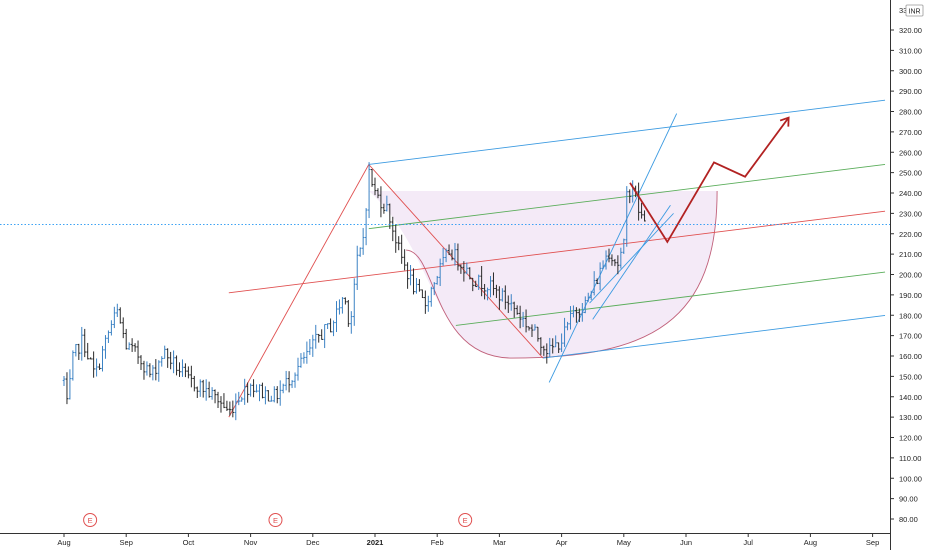  What do you see at coordinates (910, 478) in the screenshot?
I see `y-tick-label: 100.00` at bounding box center [910, 478].